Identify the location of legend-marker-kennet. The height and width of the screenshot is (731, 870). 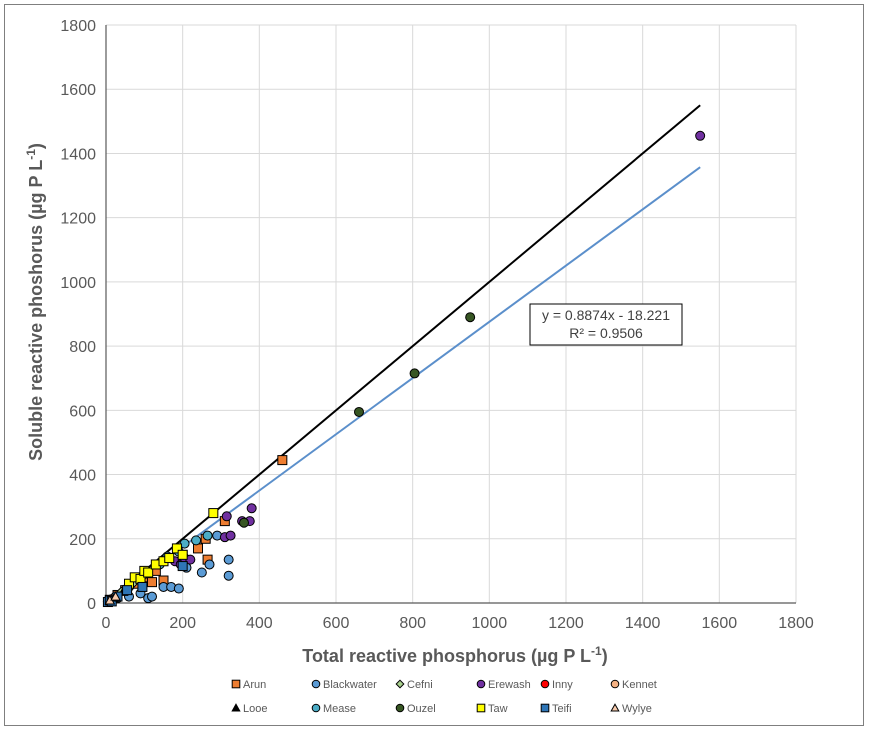
(615, 684).